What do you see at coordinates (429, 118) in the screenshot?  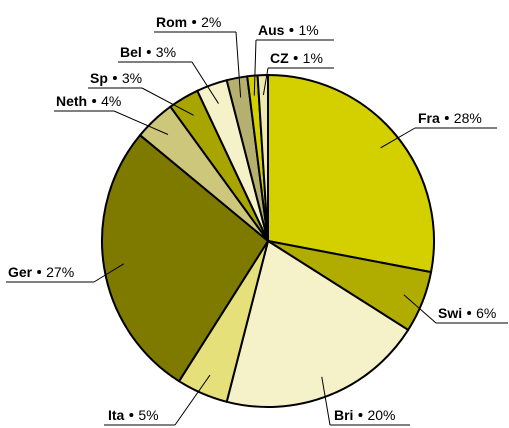 I see `slice-label: Fra` at bounding box center [429, 118].